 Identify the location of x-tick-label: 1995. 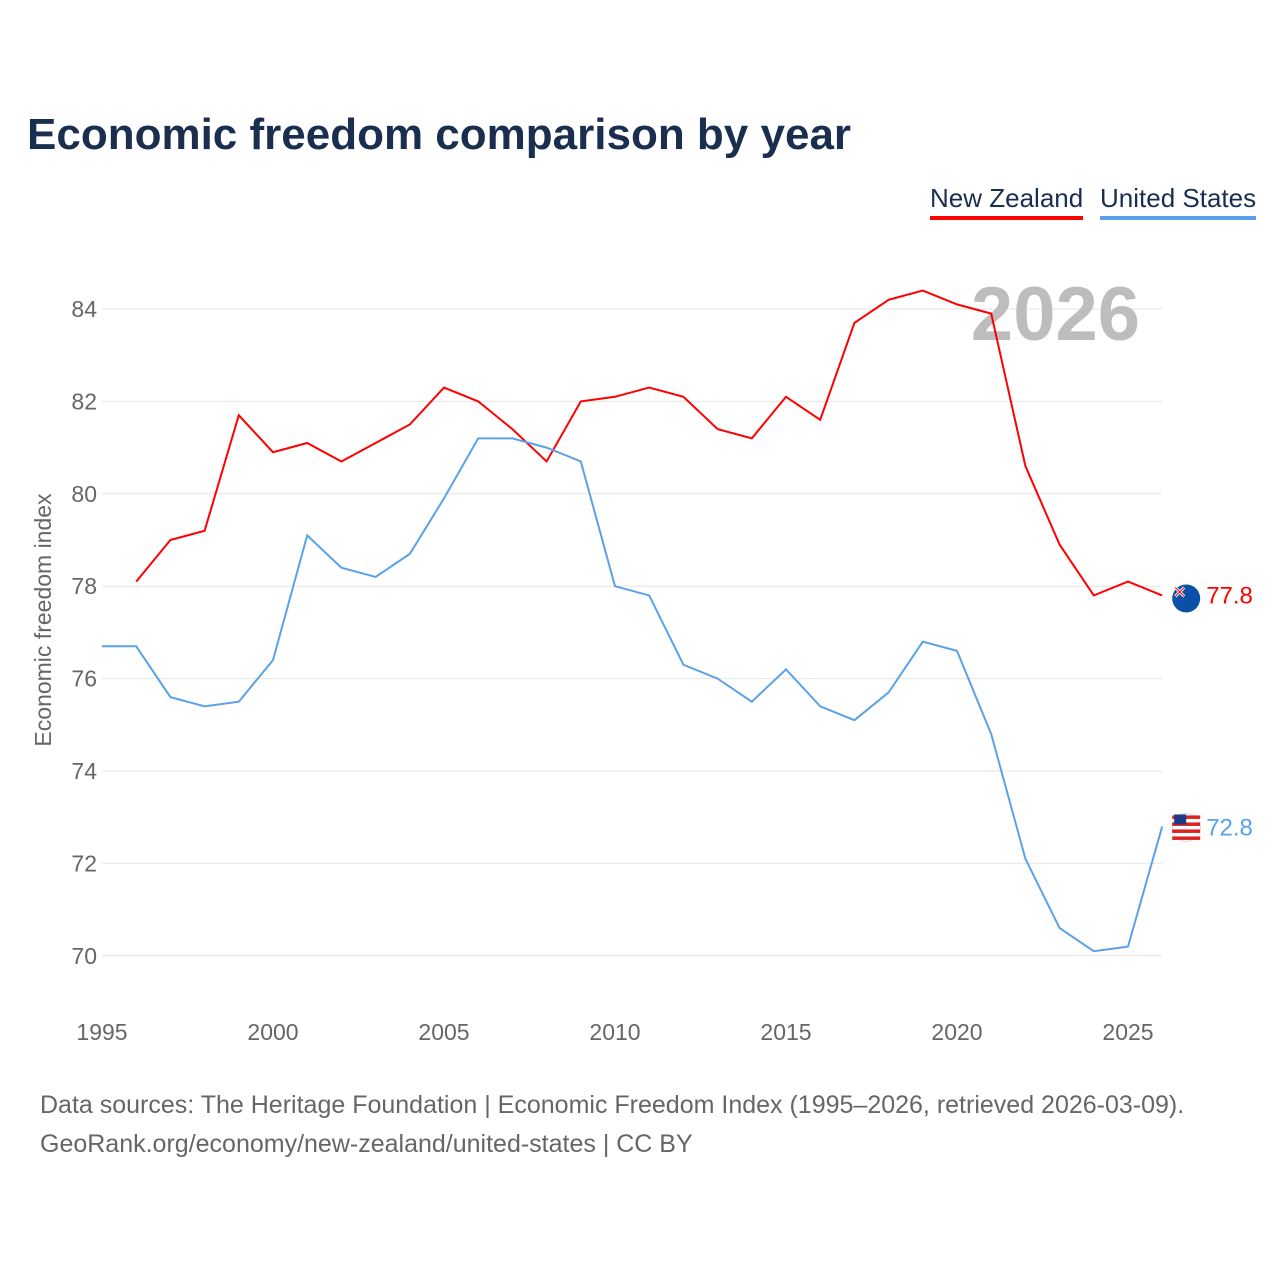
(101, 1032).